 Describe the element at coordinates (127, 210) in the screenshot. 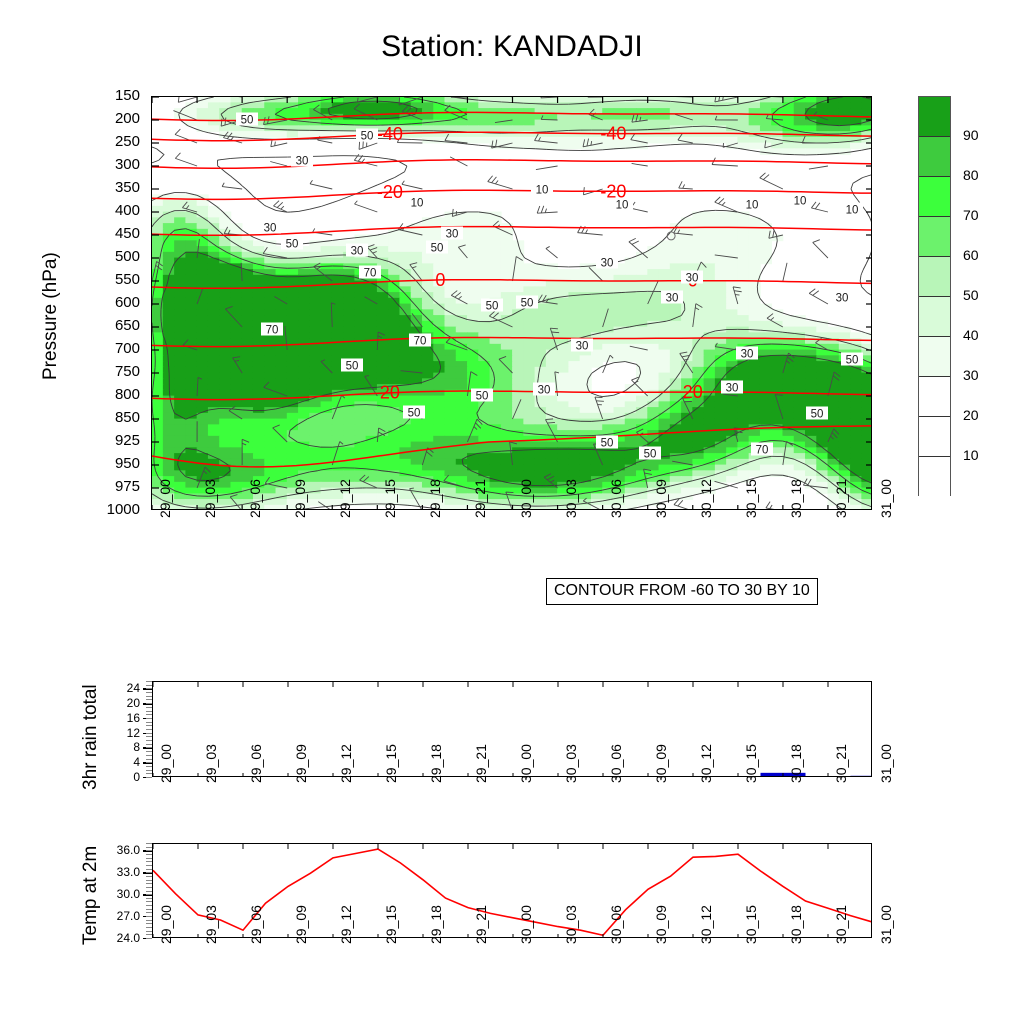

I see `main-y-tick-label: 400` at that location.